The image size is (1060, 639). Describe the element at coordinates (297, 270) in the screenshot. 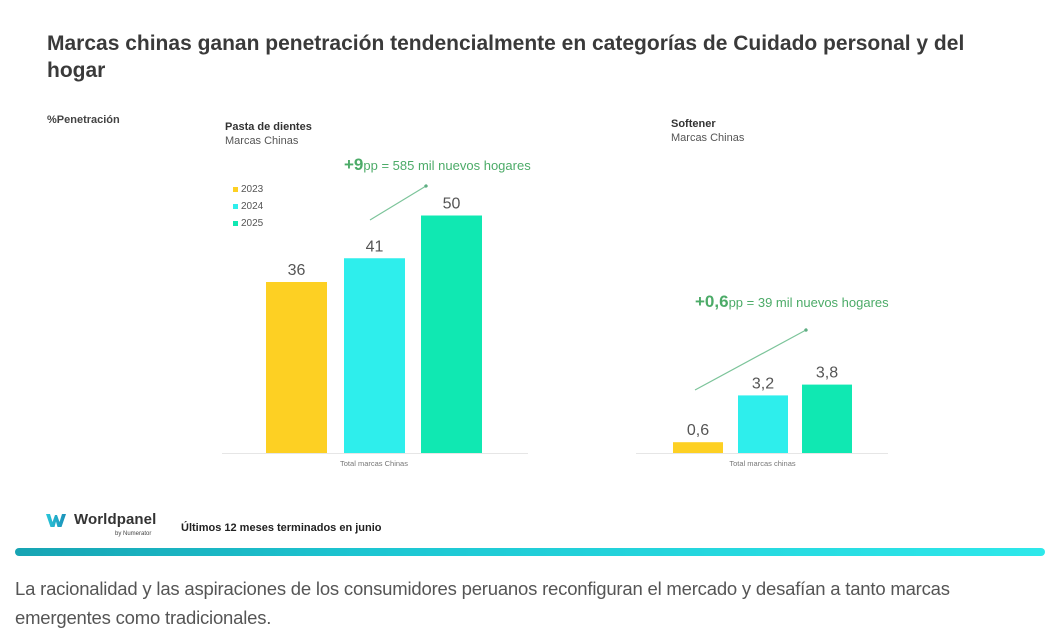

I see `data-label-2023: 36` at that location.